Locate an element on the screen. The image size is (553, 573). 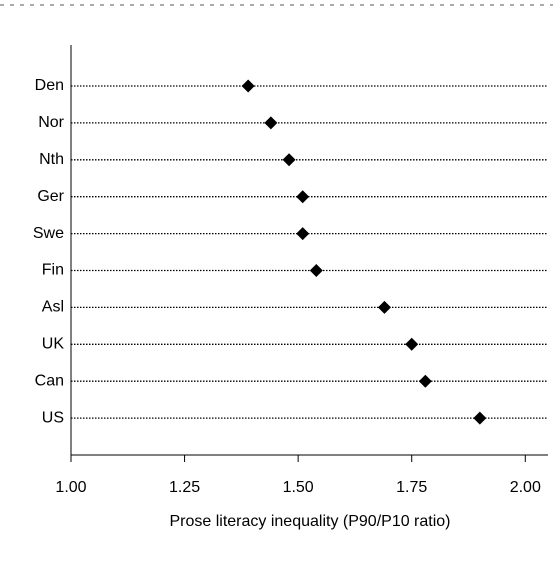
x-tick-label: 1.75 is located at coordinates (411, 487).